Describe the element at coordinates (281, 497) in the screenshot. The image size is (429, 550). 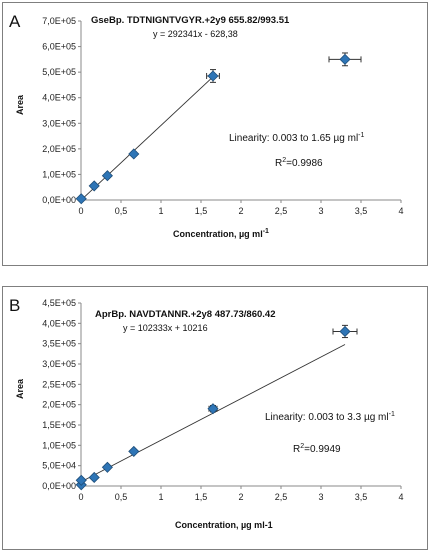
I see `panel-b-x-tick-label: 2,5` at that location.